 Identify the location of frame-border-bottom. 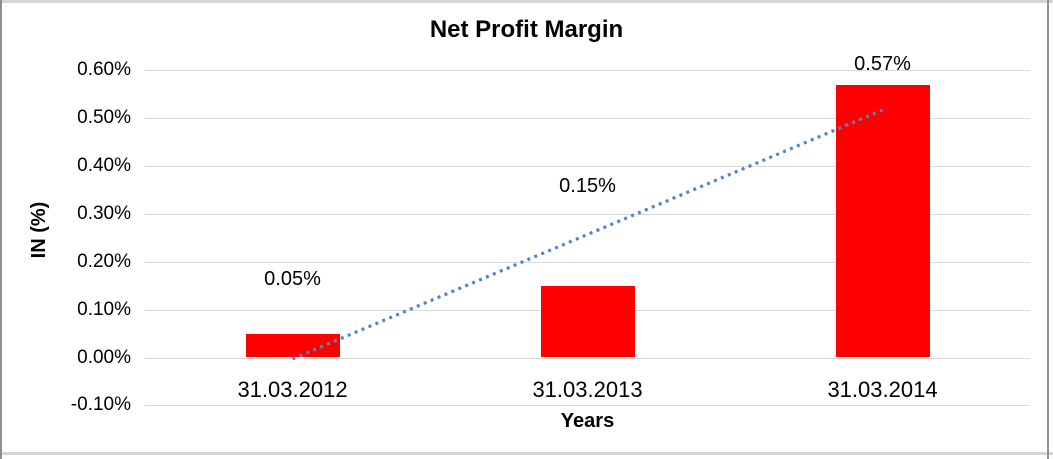
(526, 453).